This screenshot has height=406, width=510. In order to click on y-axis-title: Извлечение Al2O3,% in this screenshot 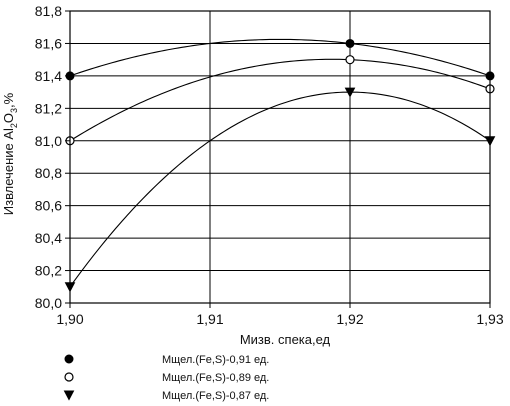, I will do `click(10, 153)`.